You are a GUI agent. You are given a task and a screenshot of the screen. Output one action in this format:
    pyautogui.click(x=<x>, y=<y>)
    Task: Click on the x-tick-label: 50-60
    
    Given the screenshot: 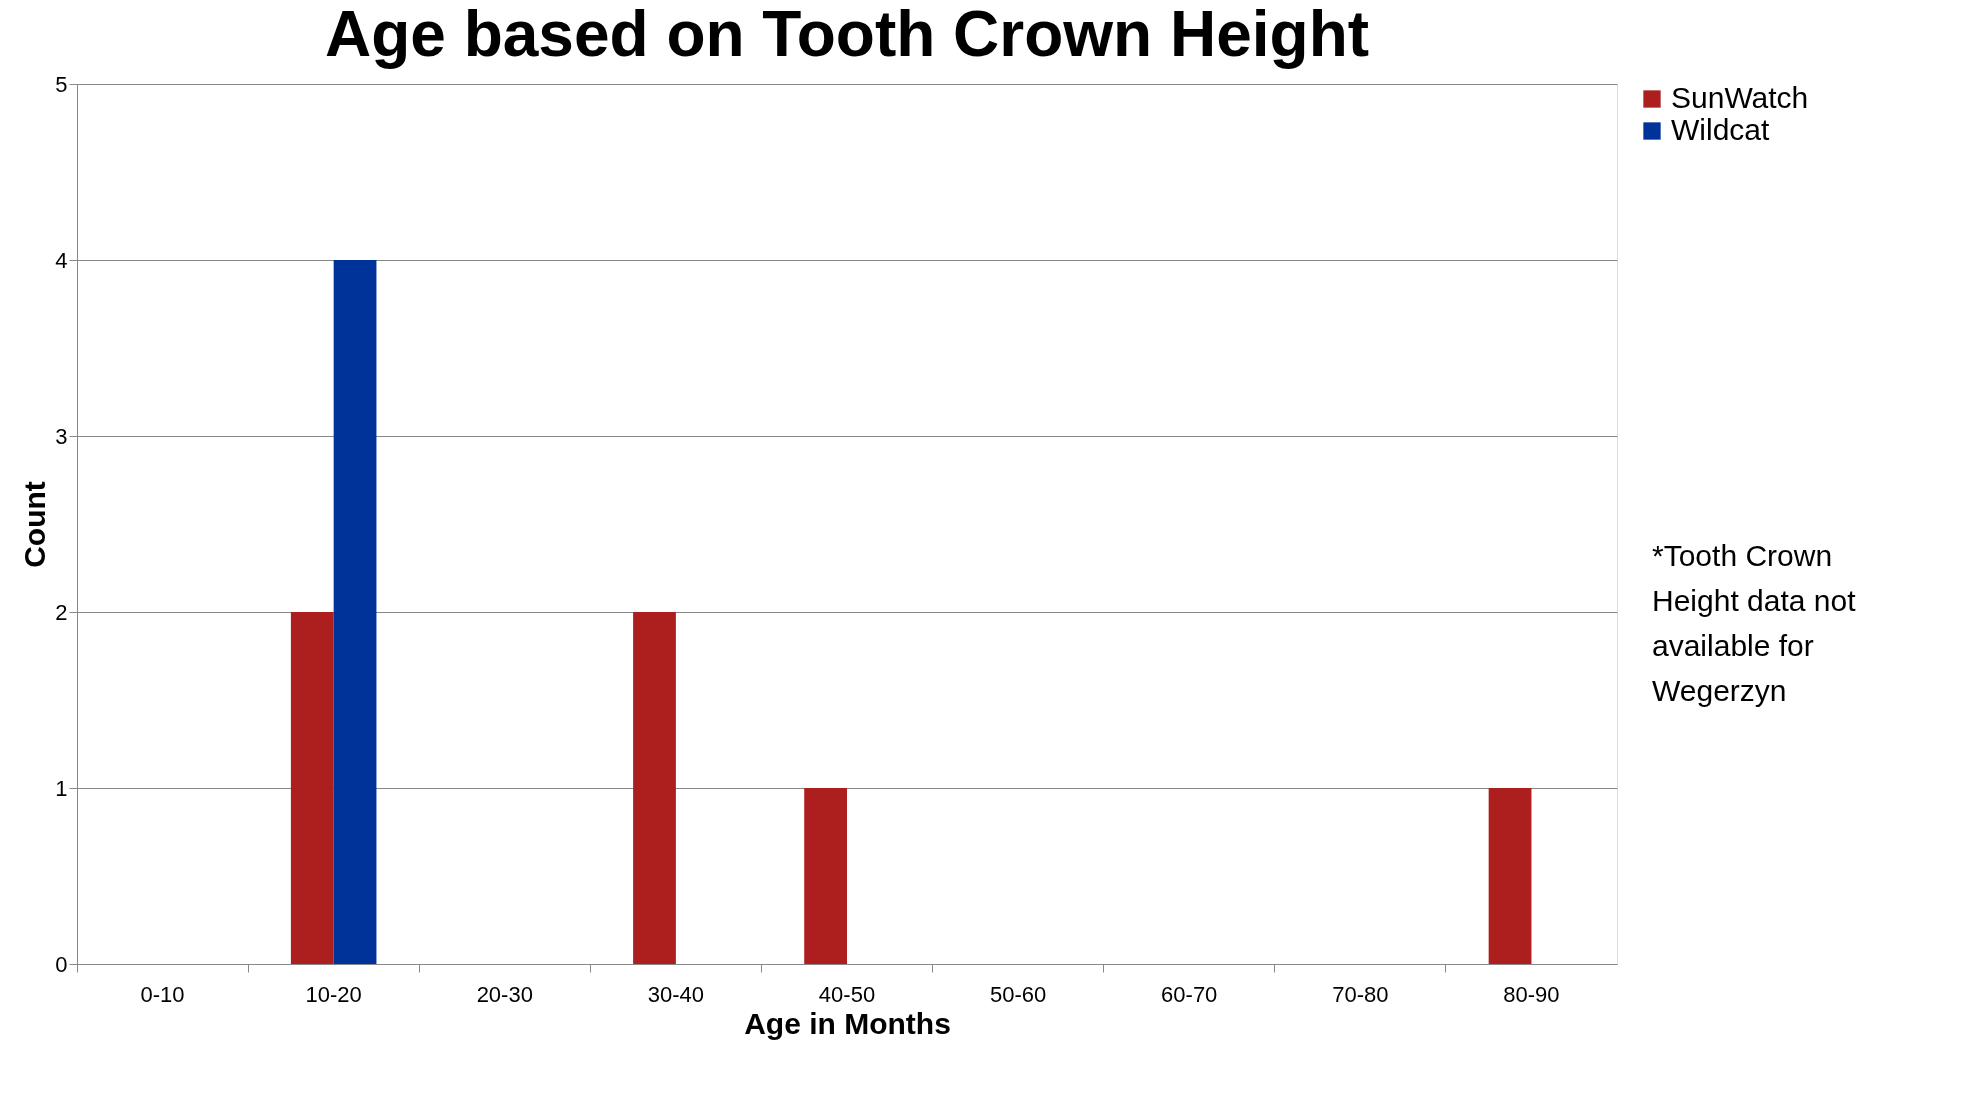 What is the action you would take?
    pyautogui.click(x=1018, y=994)
    